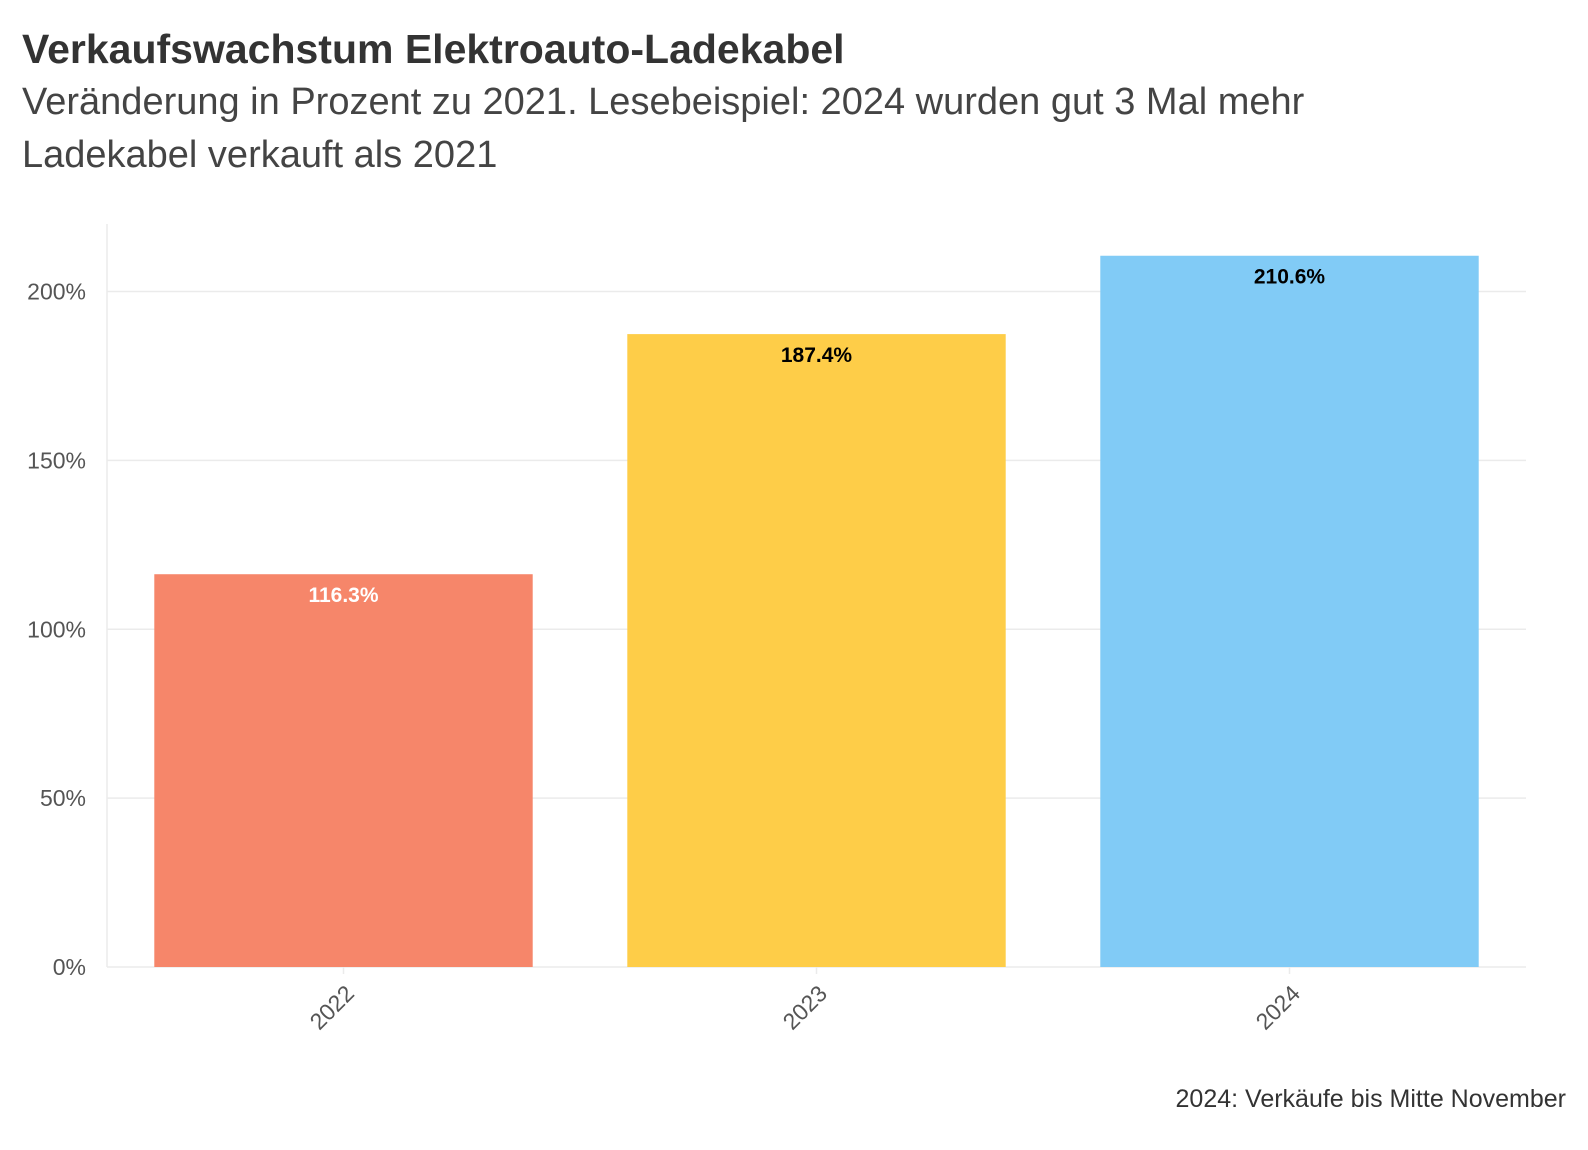 This screenshot has height=1150, width=1588. I want to click on x-tick-label-2023: 2023, so click(804, 1007).